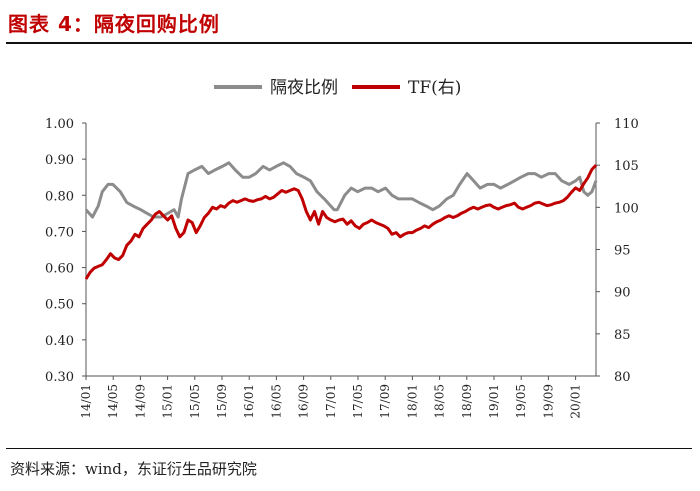 Image resolution: width=700 pixels, height=491 pixels. Describe the element at coordinates (59, 232) in the screenshot. I see `left-tick-label: 0.70` at that location.